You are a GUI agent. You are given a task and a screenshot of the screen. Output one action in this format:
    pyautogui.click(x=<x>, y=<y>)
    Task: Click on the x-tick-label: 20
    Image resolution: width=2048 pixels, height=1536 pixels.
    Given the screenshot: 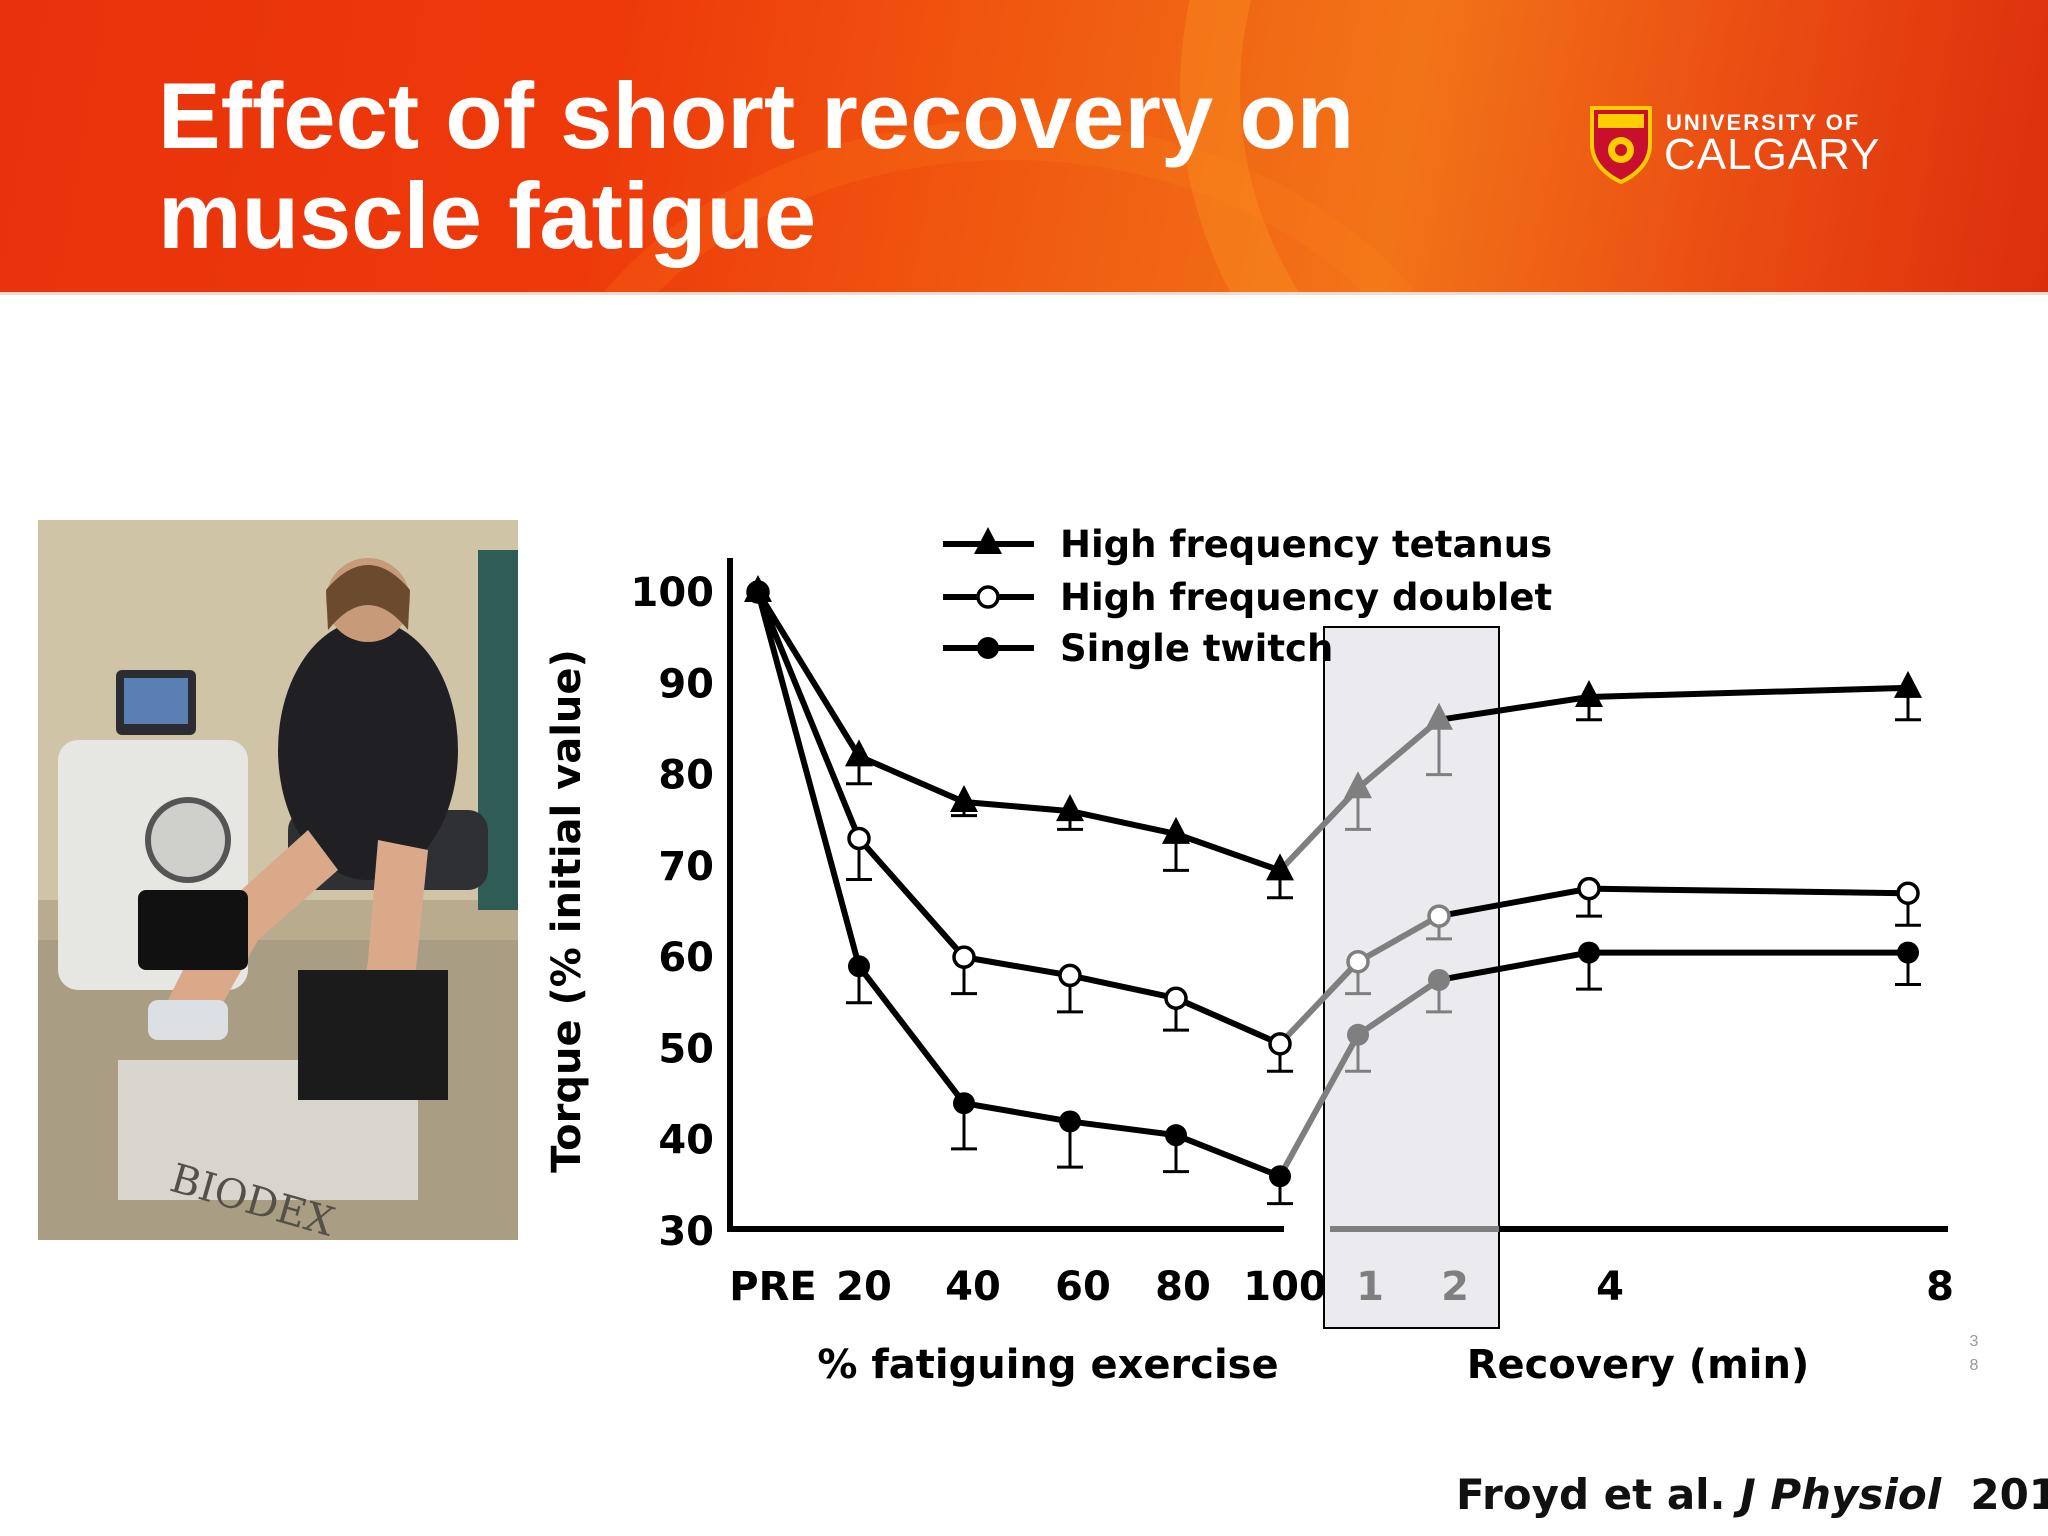 What is the action you would take?
    pyautogui.click(x=864, y=1287)
    